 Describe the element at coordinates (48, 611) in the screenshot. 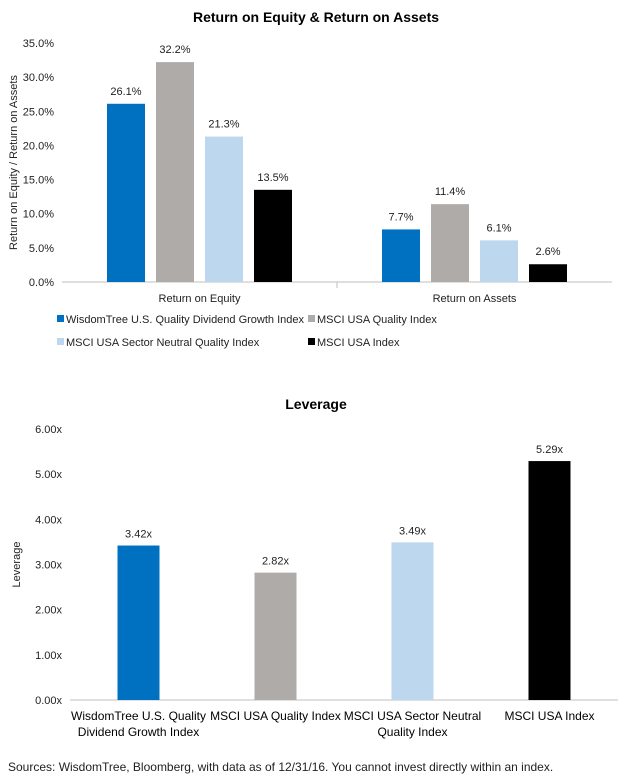

I see `y-tick-label: 2.00x` at that location.